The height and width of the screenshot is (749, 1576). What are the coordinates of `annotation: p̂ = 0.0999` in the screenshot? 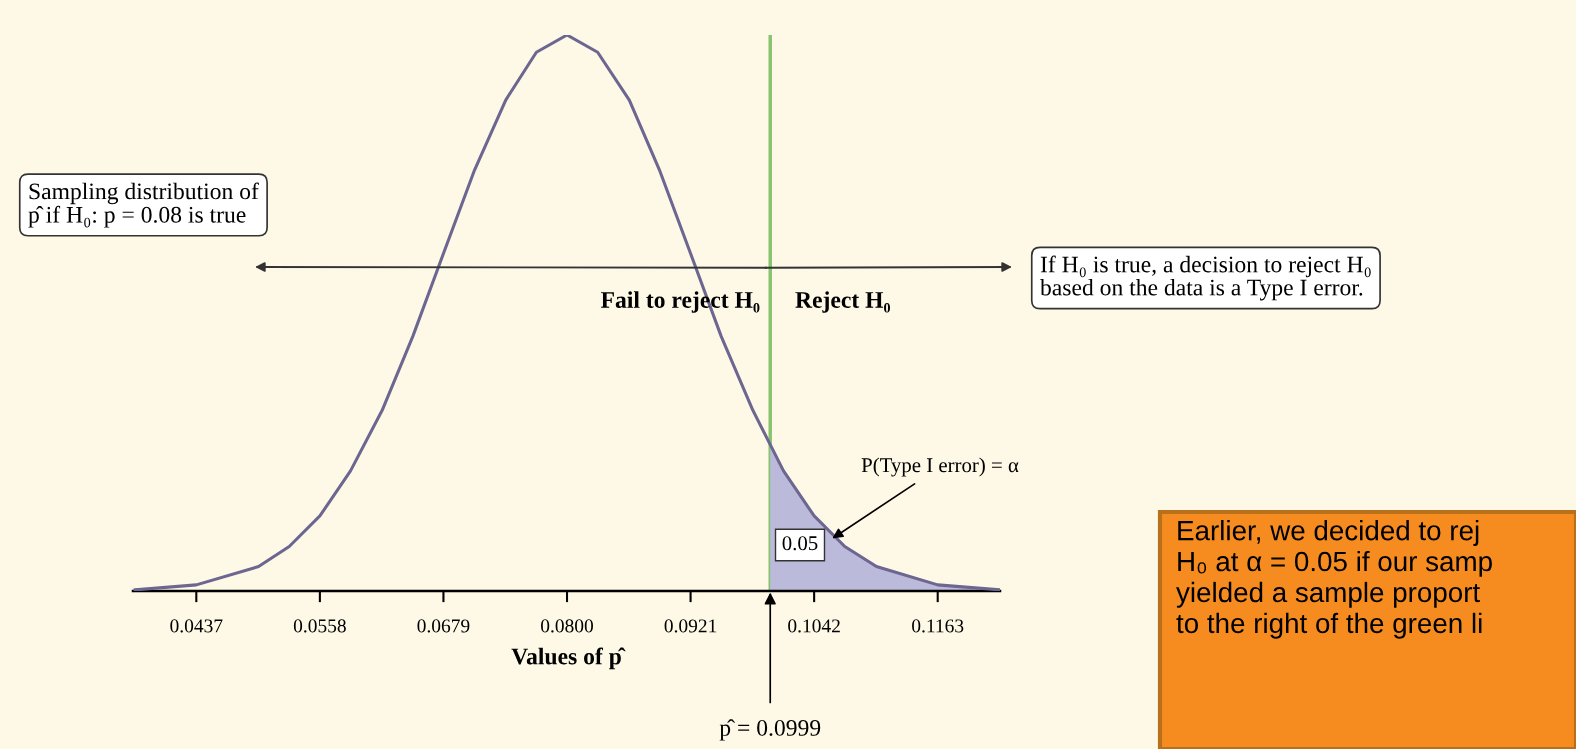 It's located at (770, 730).